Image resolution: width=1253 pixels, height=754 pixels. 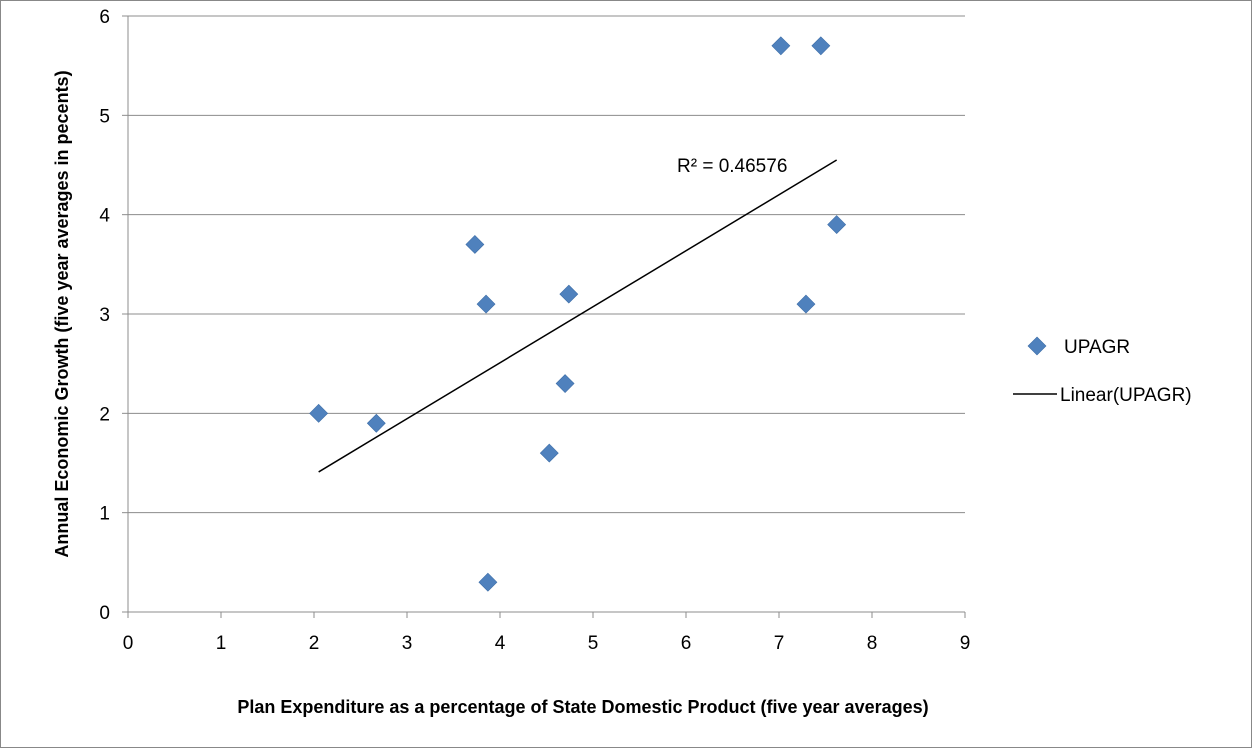 What do you see at coordinates (965, 643) in the screenshot?
I see `x-tick-label: 9` at bounding box center [965, 643].